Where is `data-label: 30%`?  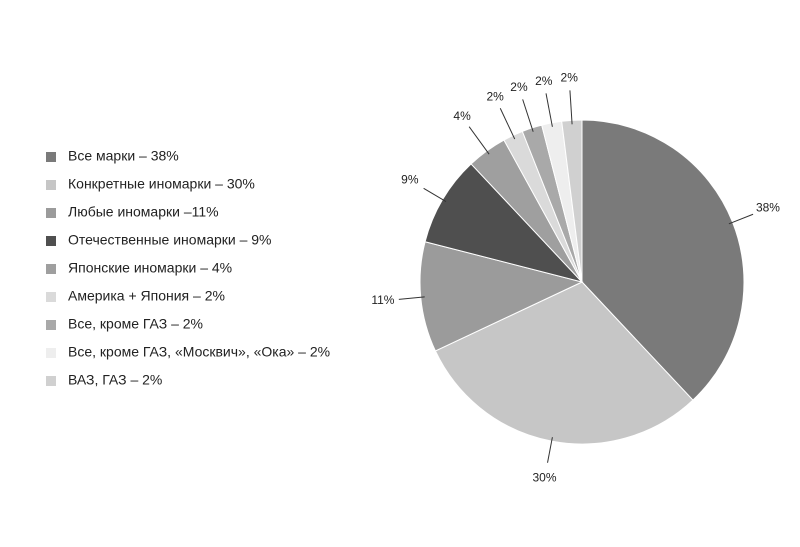 data-label: 30% is located at coordinates (545, 478).